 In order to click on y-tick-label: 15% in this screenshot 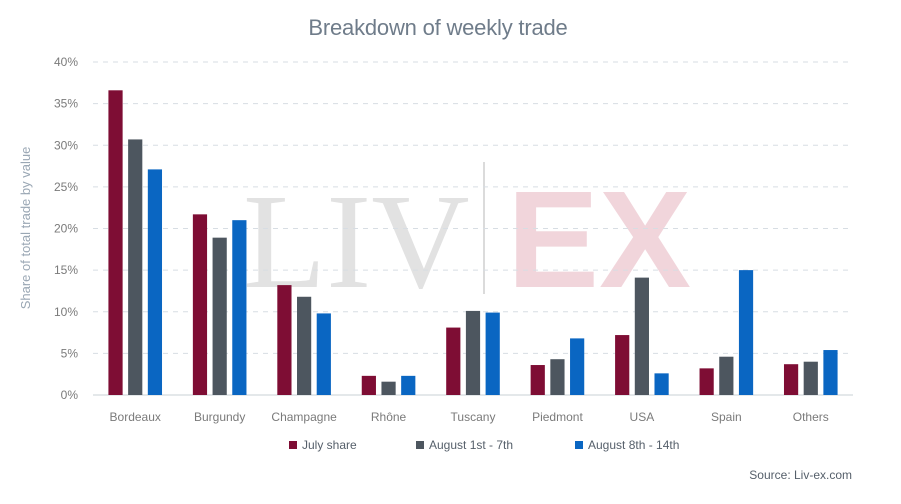, I will do `click(66, 270)`.